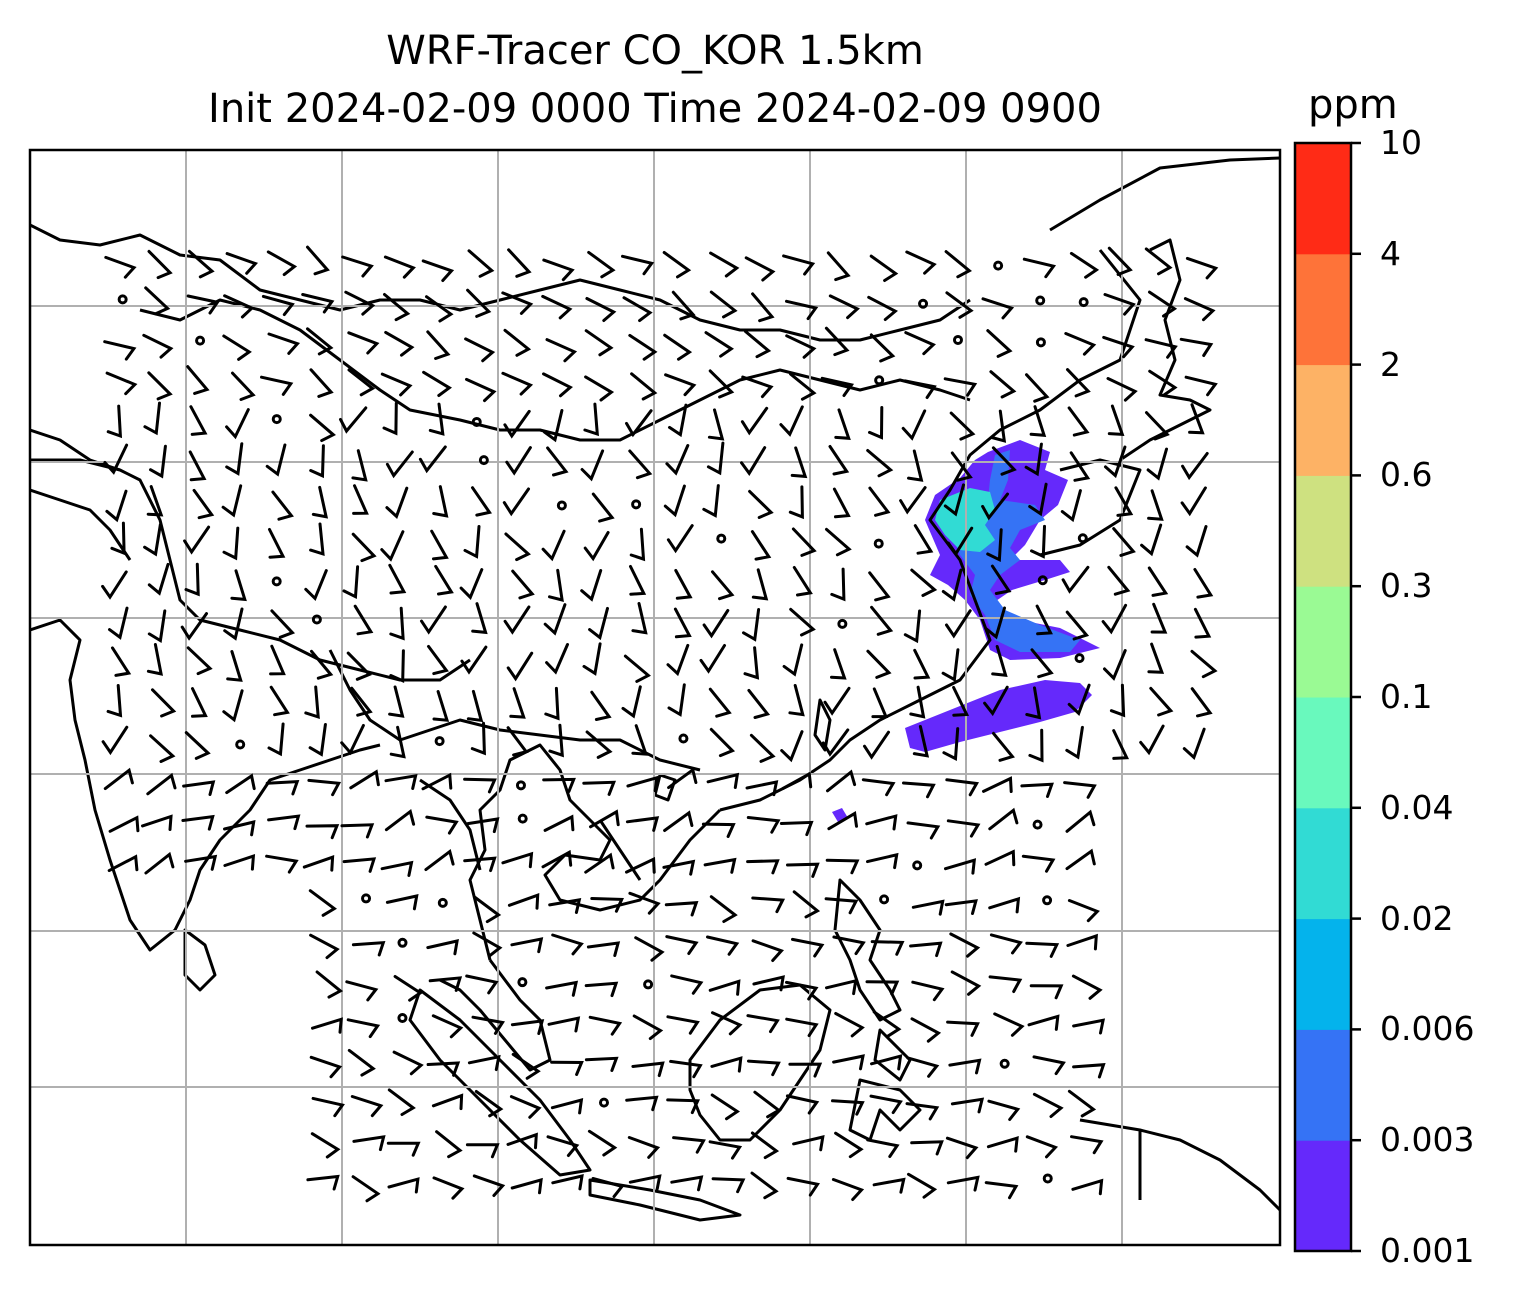 This screenshot has width=1528, height=1306. I want to click on coastline-northeast, so click(1164, 194).